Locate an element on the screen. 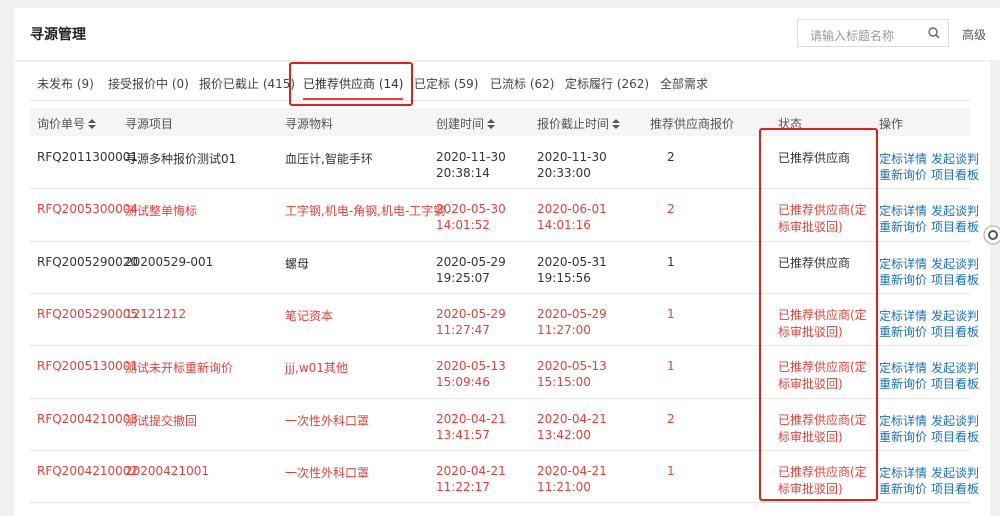  tab: 接受报价中 (0) is located at coordinates (148, 84).